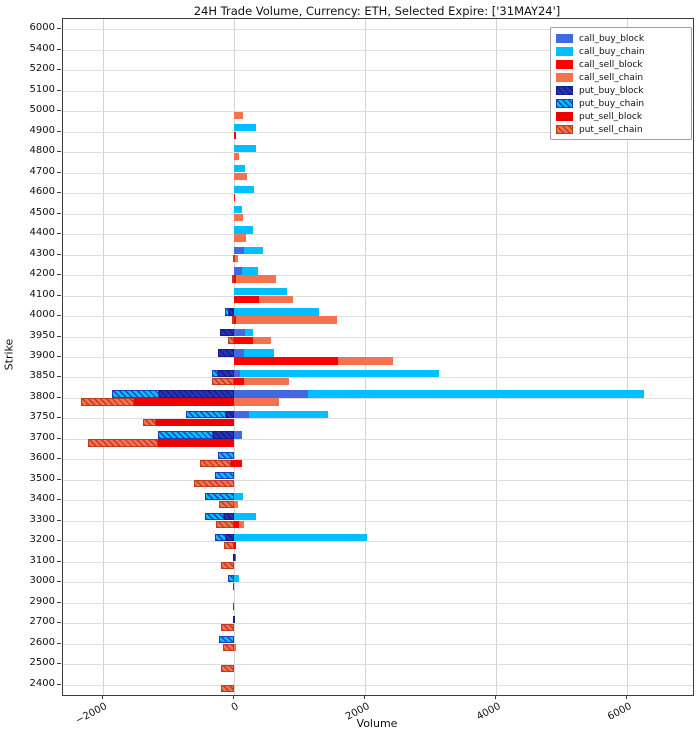 Image resolution: width=700 pixels, height=739 pixels. I want to click on bar-3300-put_buy_chain, so click(214, 517).